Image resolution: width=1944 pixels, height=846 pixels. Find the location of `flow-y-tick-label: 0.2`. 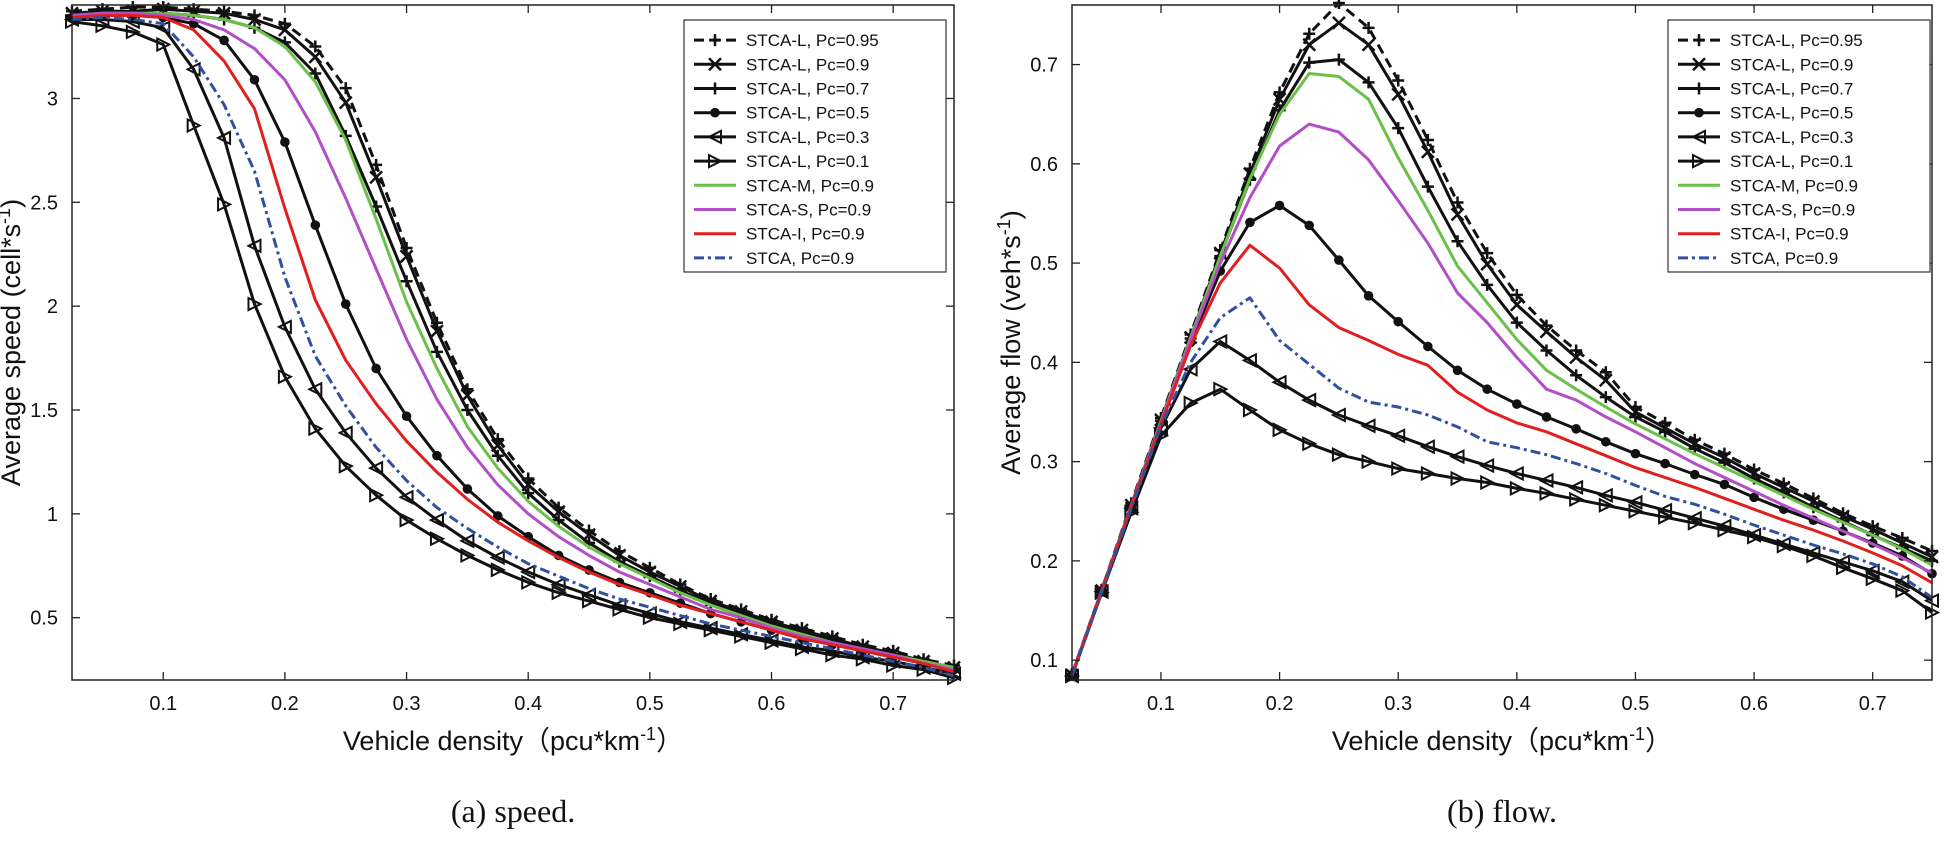

flow-y-tick-label: 0.2 is located at coordinates (1044, 562).